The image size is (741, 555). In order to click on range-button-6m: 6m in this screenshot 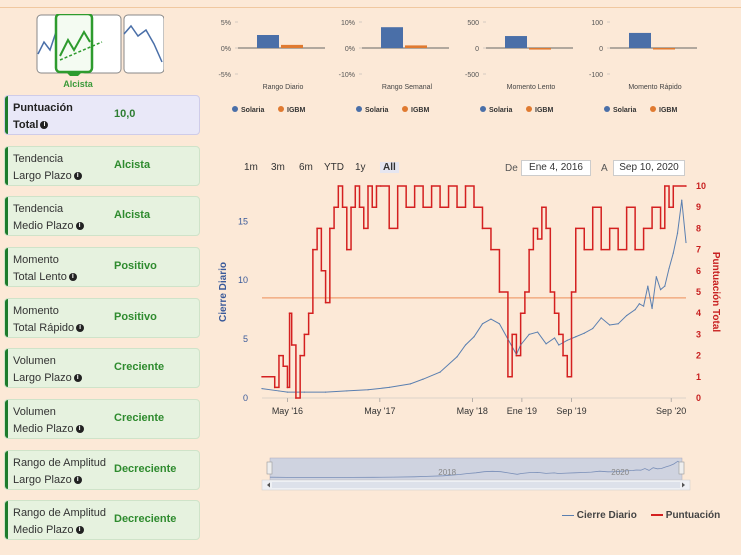, I will do `click(306, 167)`.